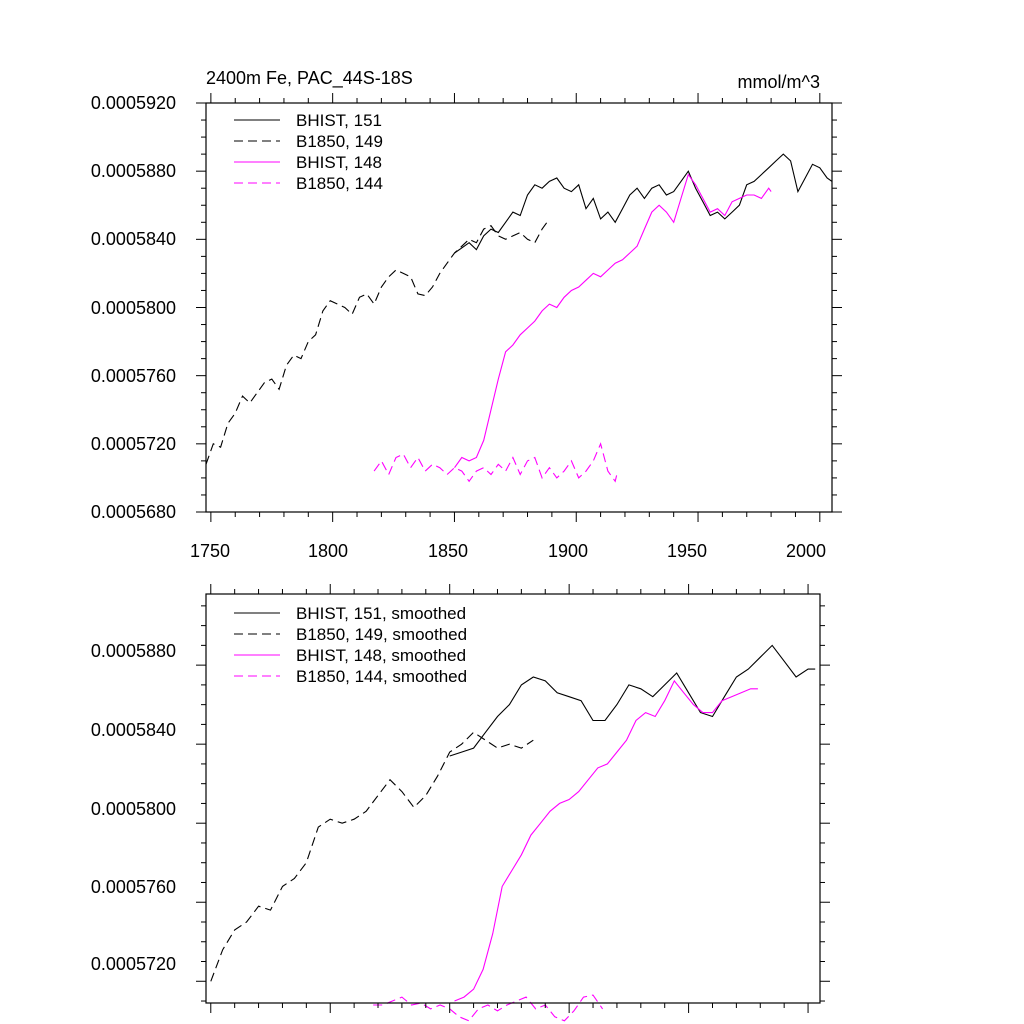 The image size is (1024, 1024). Describe the element at coordinates (779, 82) in the screenshot. I see `top-units-label: mmol/m^3` at that location.